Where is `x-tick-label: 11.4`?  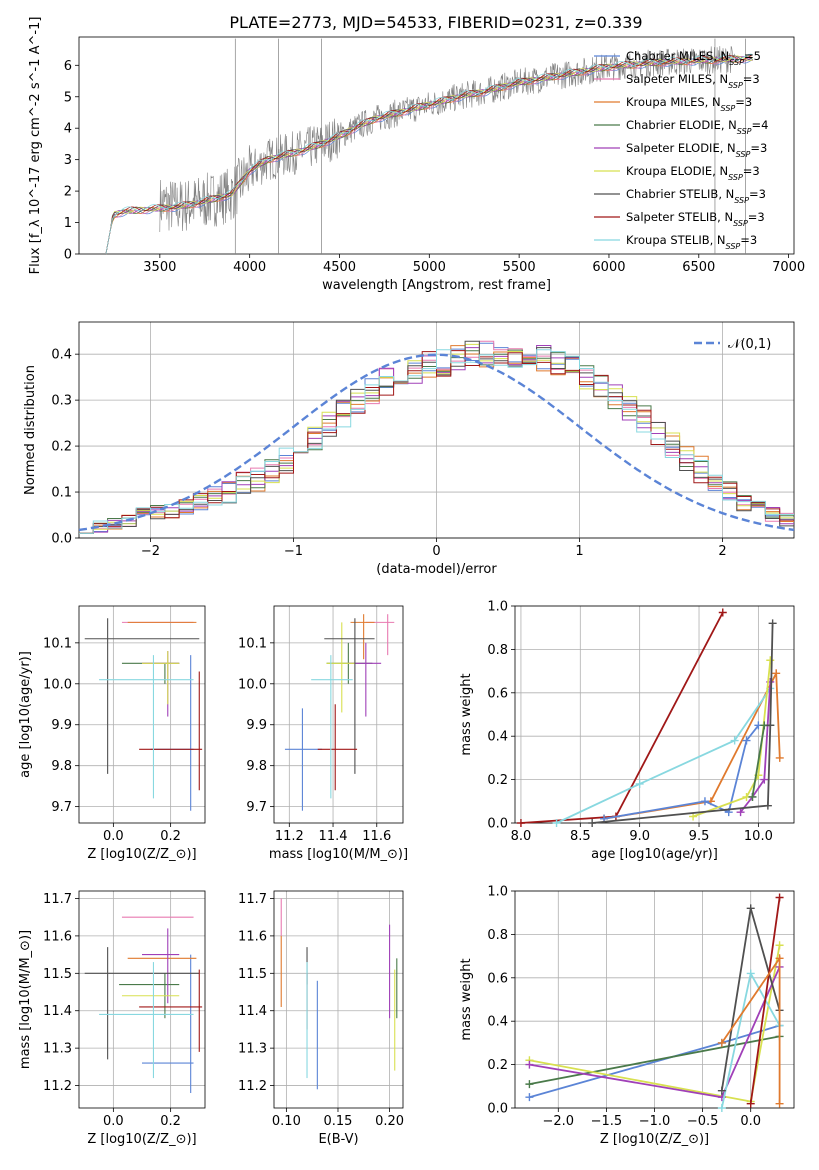 x-tick-label: 11.4 is located at coordinates (333, 836).